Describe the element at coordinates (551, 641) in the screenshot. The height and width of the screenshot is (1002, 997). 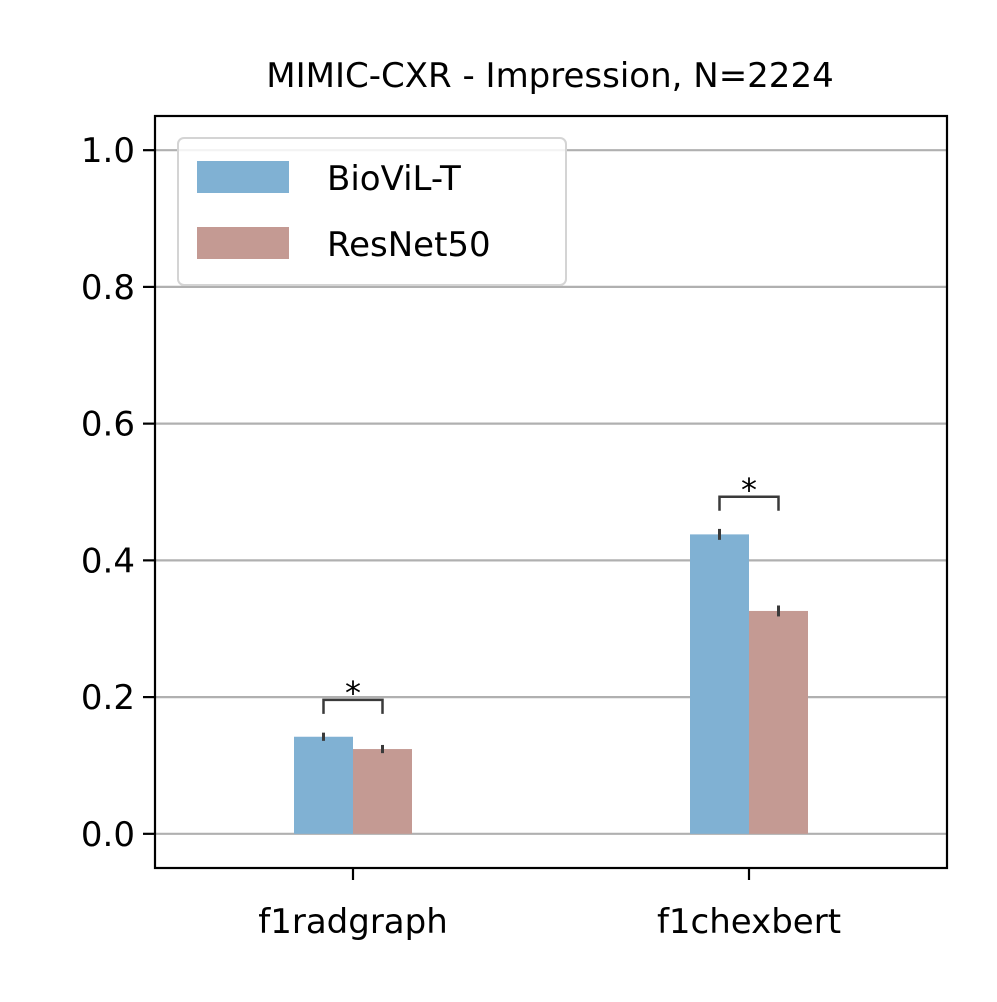
I see `error-bars` at that location.